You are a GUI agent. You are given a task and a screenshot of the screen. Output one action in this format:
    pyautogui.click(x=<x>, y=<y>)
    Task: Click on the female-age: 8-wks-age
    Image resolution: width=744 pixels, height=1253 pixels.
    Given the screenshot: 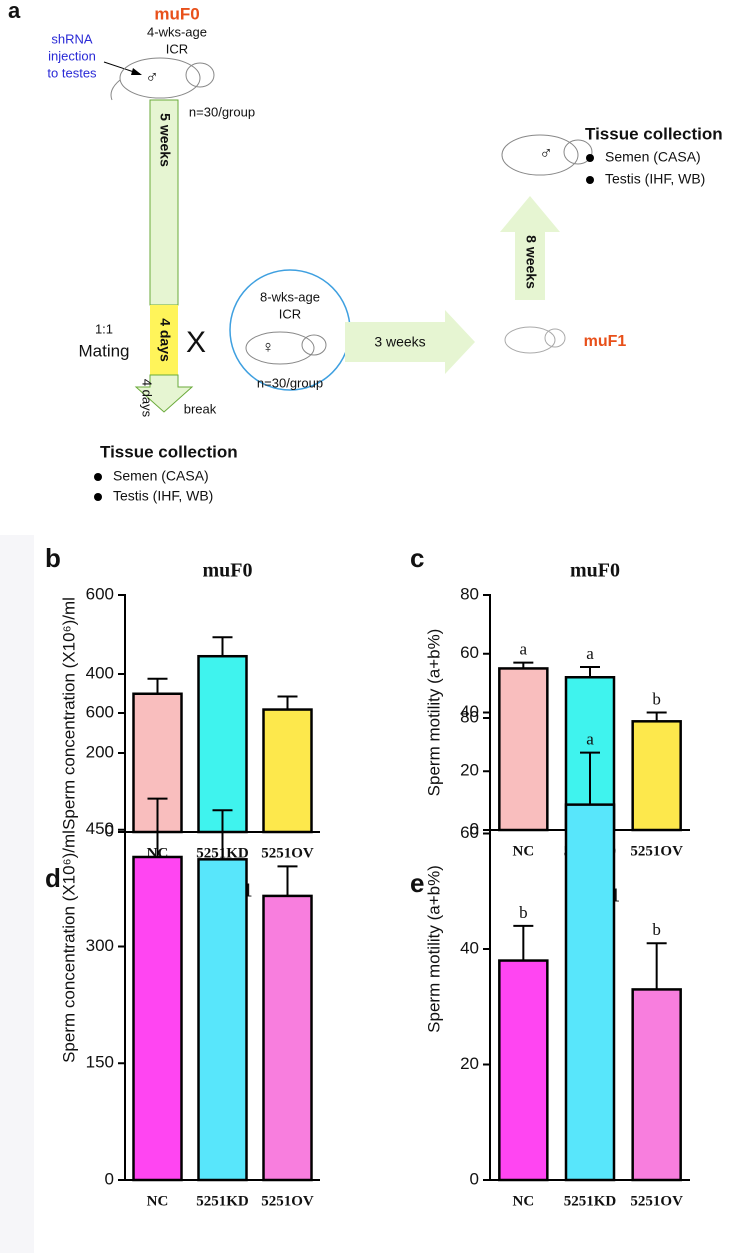 What is the action you would take?
    pyautogui.click(x=290, y=296)
    